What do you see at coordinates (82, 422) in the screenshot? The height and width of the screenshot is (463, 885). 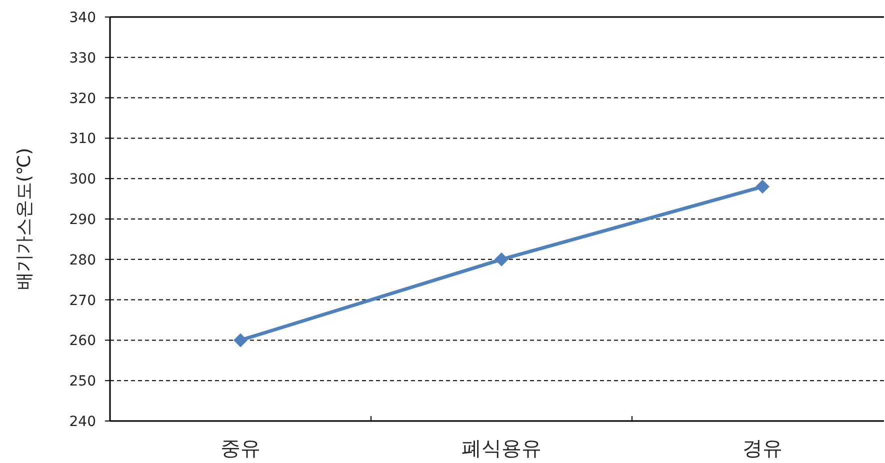 I see `y-tick-label: 240` at bounding box center [82, 422].